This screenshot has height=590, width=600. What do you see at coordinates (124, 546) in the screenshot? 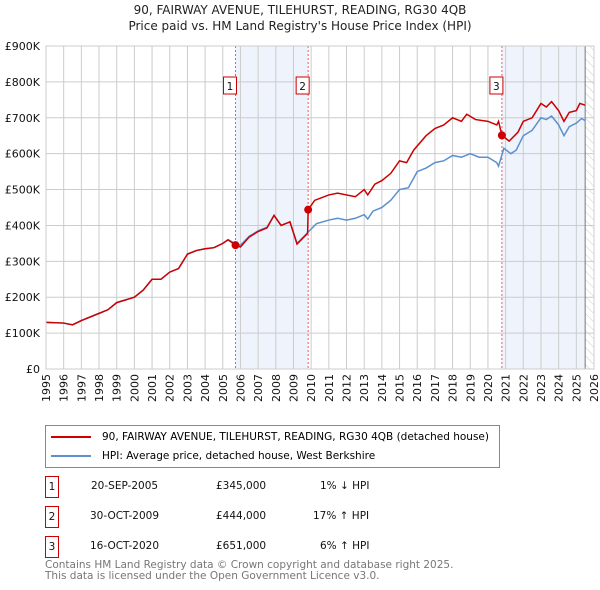
I see `transaction-date: 16-OCT-2020` at bounding box center [124, 546].